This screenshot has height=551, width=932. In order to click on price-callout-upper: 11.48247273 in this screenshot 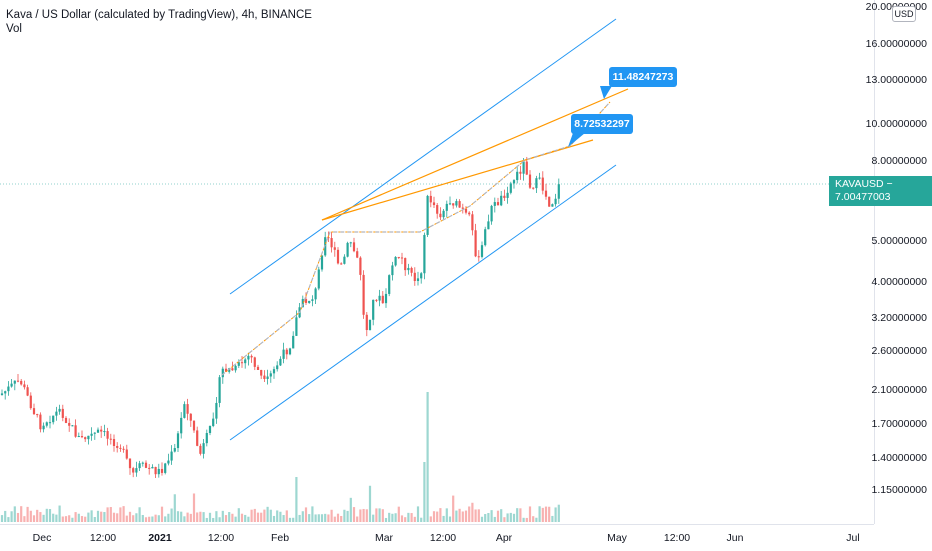, I will do `click(643, 77)`.